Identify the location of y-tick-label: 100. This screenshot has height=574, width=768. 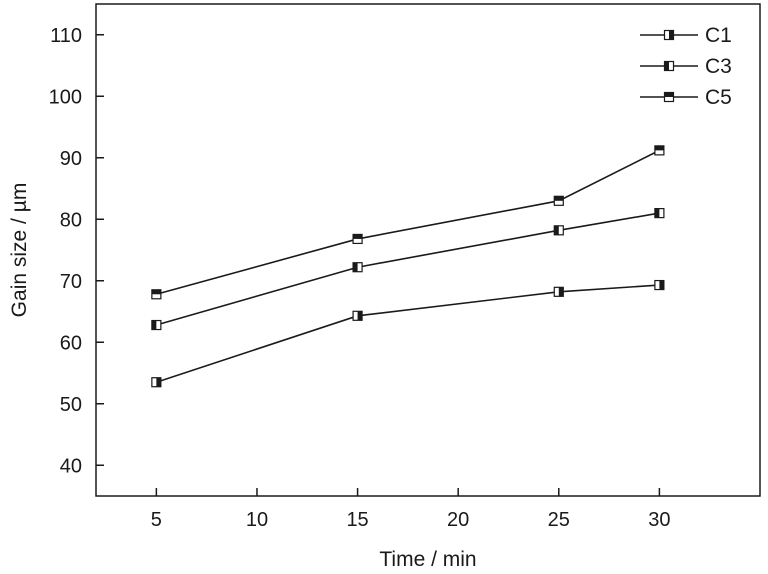
(65, 97).